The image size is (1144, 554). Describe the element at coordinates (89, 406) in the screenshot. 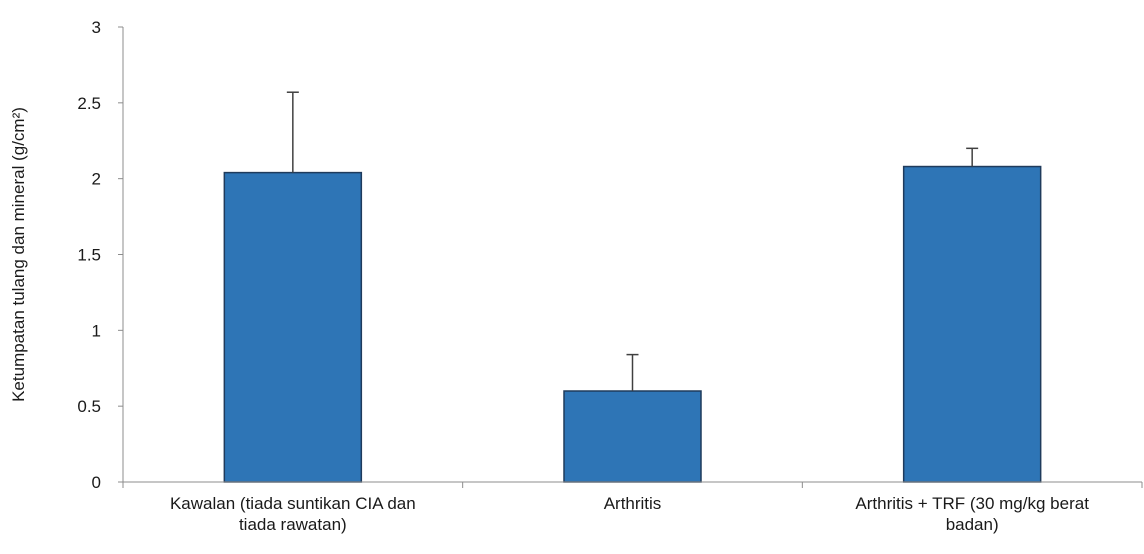

I see `y-tick-label: 0.5` at that location.